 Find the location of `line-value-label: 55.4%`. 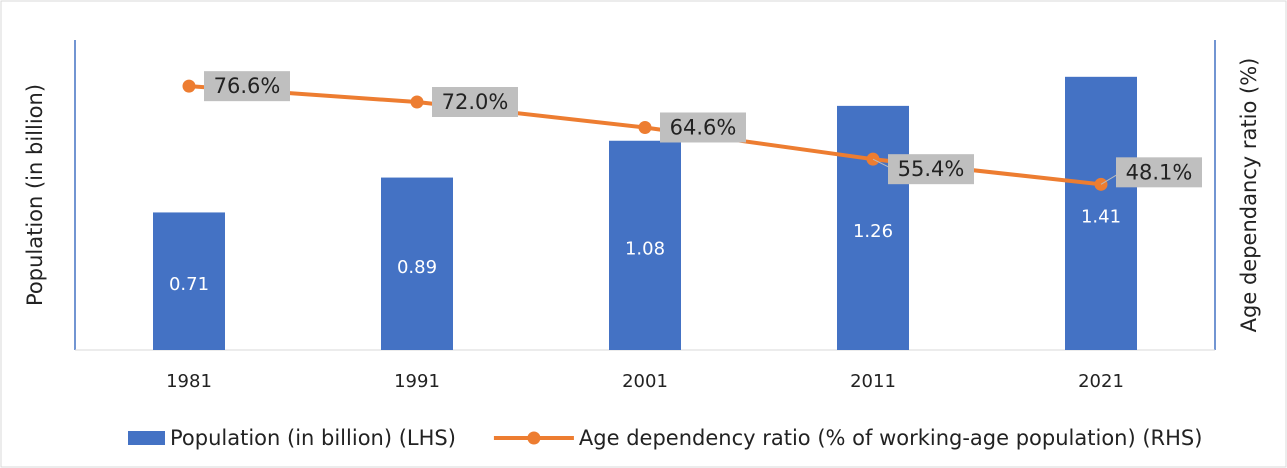

line-value-label: 55.4% is located at coordinates (931, 169).